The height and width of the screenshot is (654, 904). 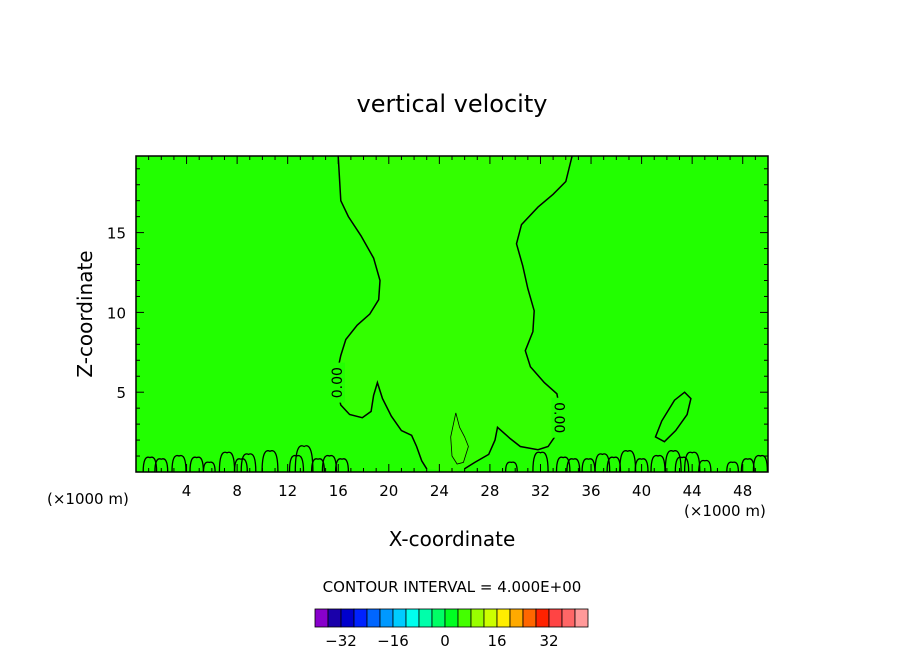 I want to click on closed-contour, so click(x=673, y=417).